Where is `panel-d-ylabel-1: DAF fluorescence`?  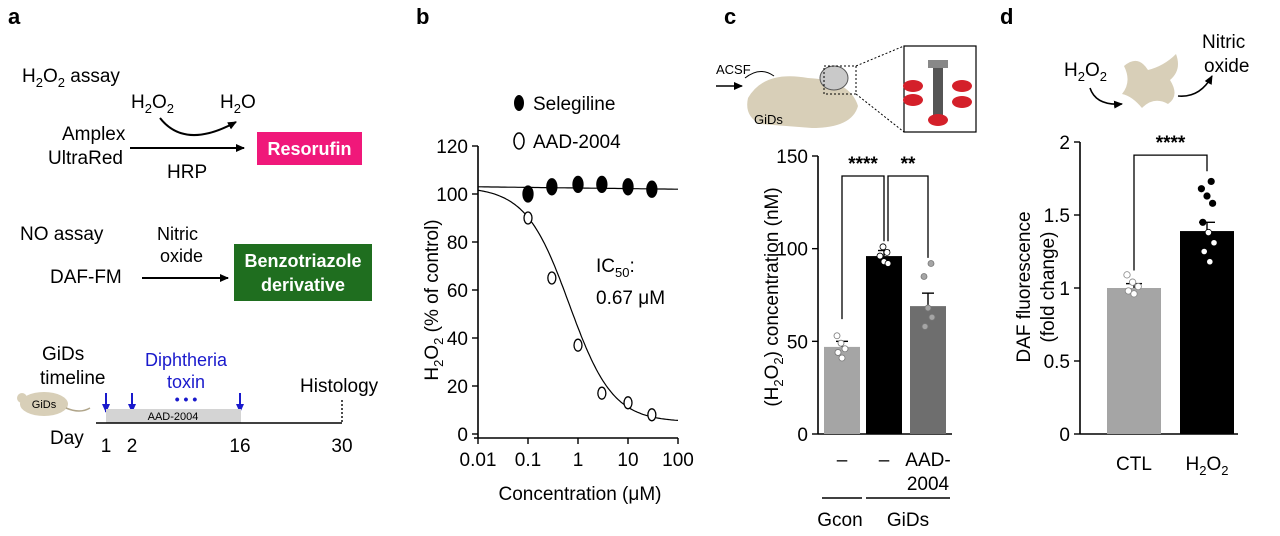 panel-d-ylabel-1: DAF fluorescence is located at coordinates (1024, 286).